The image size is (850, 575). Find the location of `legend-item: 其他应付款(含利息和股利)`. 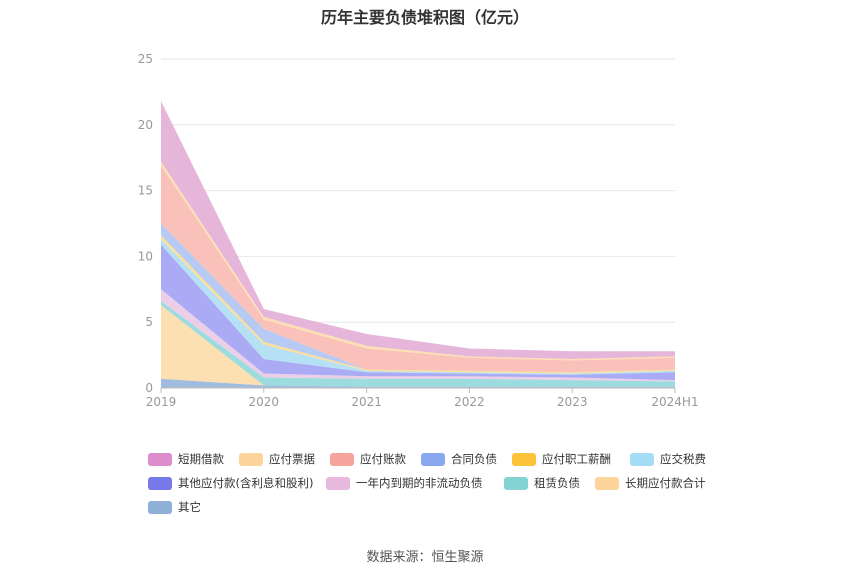

legend-item: 其他应付款(含利息和股利) is located at coordinates (237, 483).